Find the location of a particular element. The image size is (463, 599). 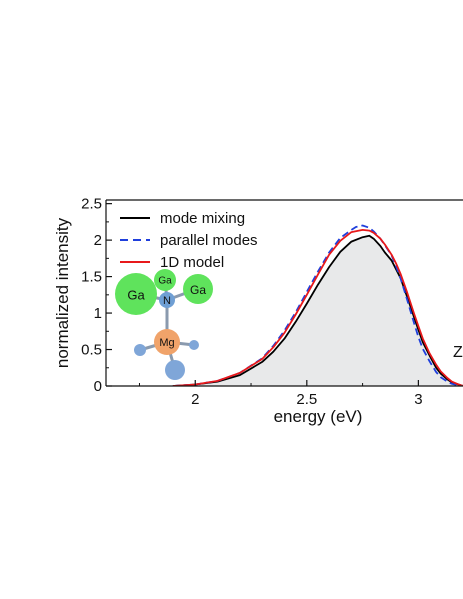

y-tick-label: 2 is located at coordinates (98, 240).